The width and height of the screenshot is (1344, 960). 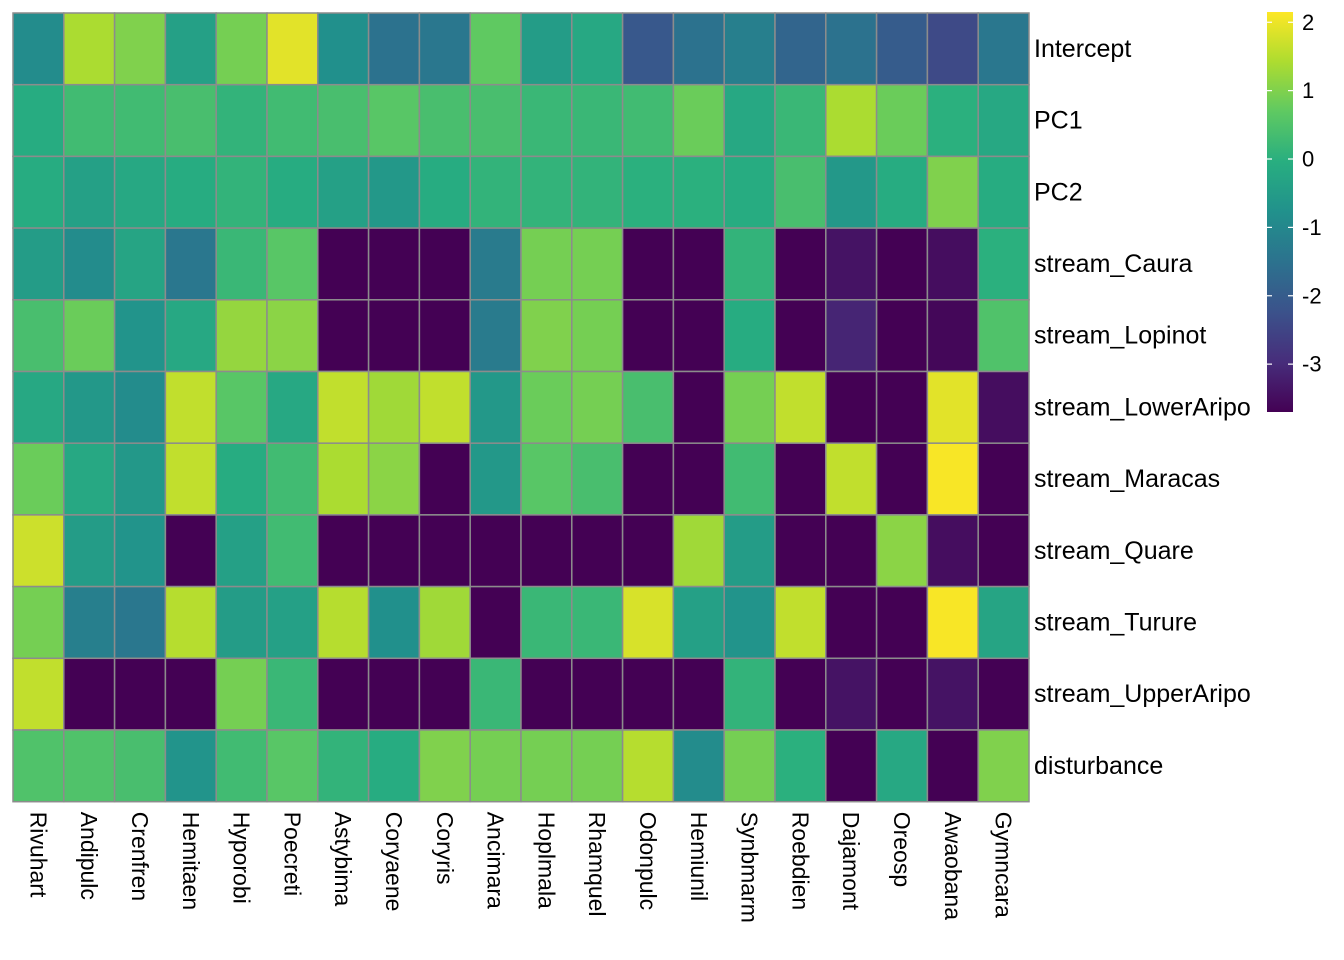 I want to click on heatmap-cell-stream-caura-roebdien, so click(x=800, y=264).